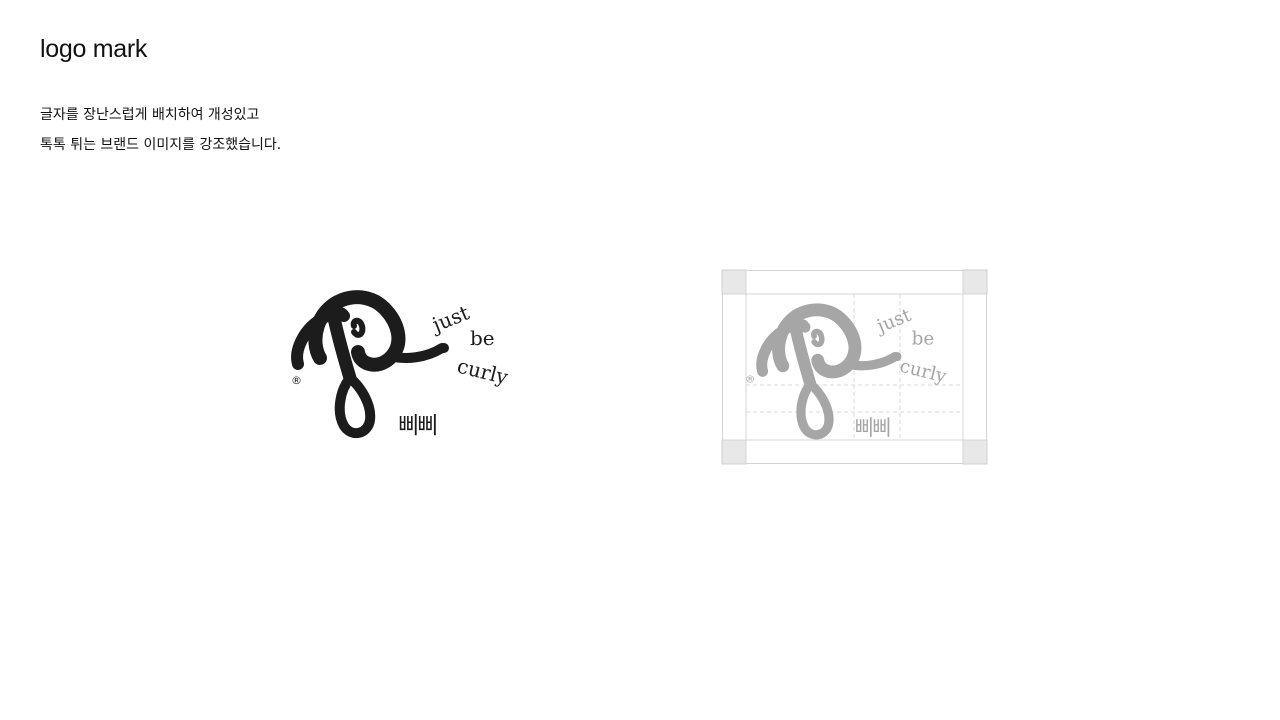 This screenshot has height=720, width=1280. I want to click on logo-dot, so click(444, 348).